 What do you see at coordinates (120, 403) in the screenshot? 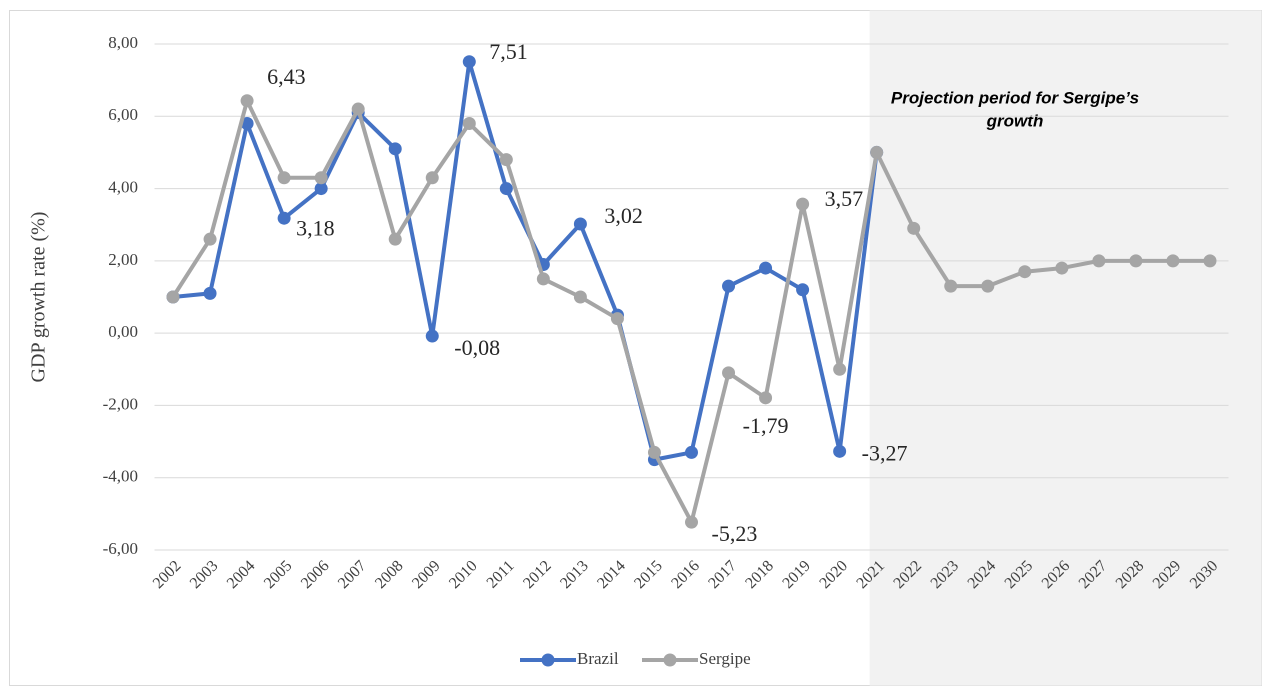
I see `y-tick-label: -2,00` at bounding box center [120, 403].